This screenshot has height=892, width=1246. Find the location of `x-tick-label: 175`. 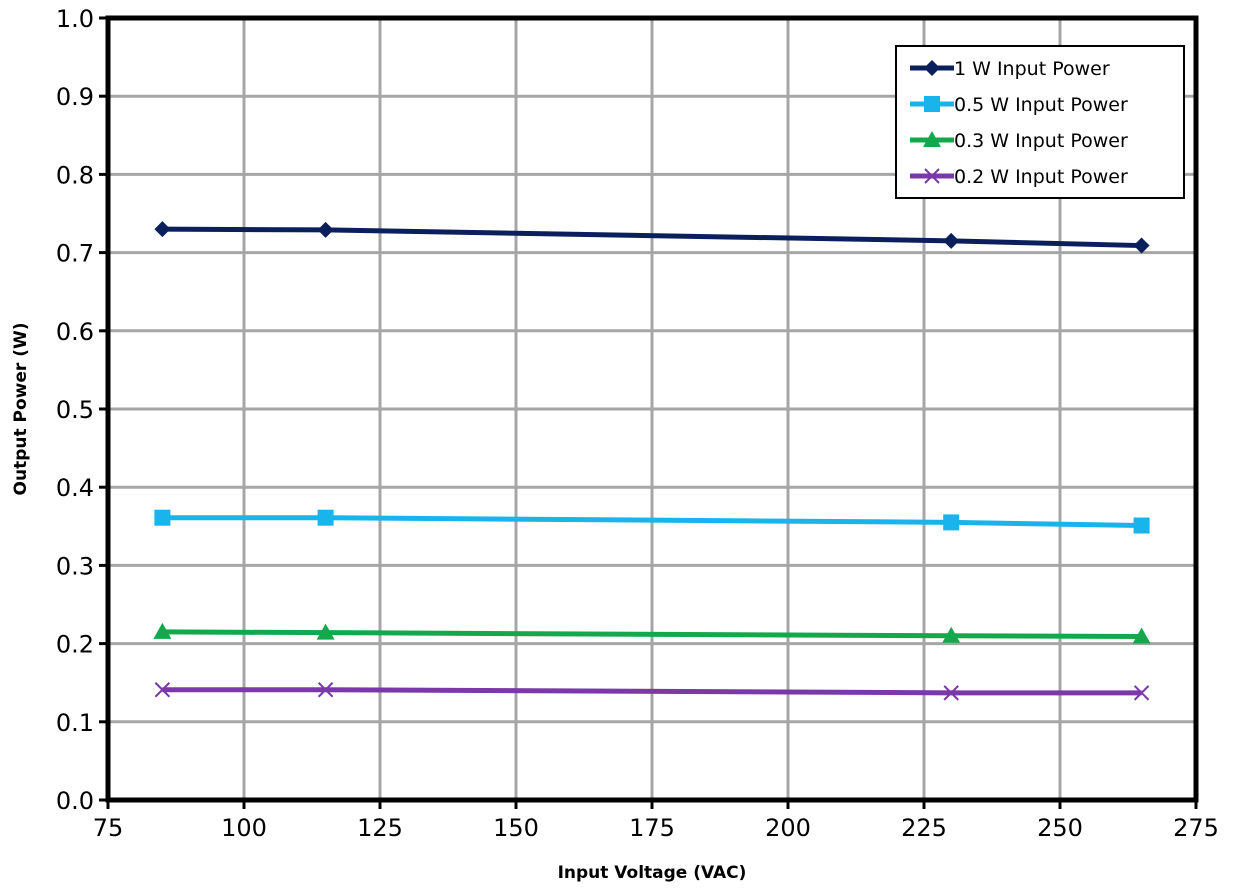

x-tick-label: 175 is located at coordinates (652, 828).